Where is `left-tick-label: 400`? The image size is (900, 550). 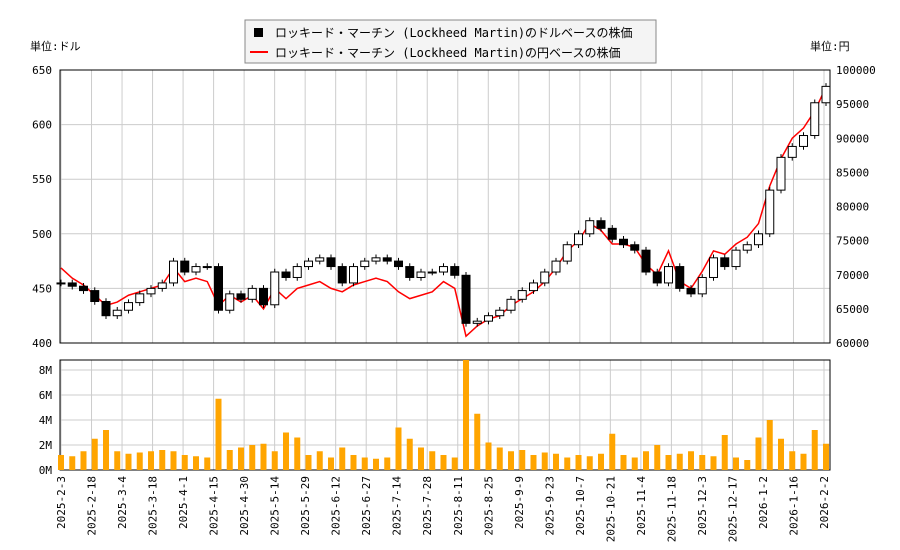 left-tick-label: 400 is located at coordinates (42, 343).